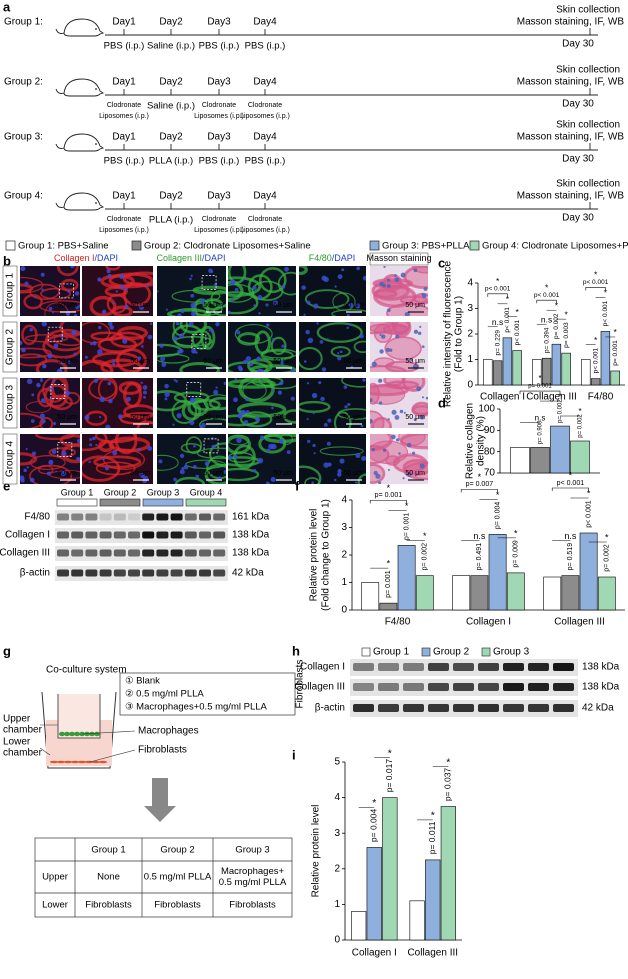 This screenshot has height=979, width=628. What do you see at coordinates (344, 500) in the screenshot?
I see `y-tick-label: 4` at bounding box center [344, 500].